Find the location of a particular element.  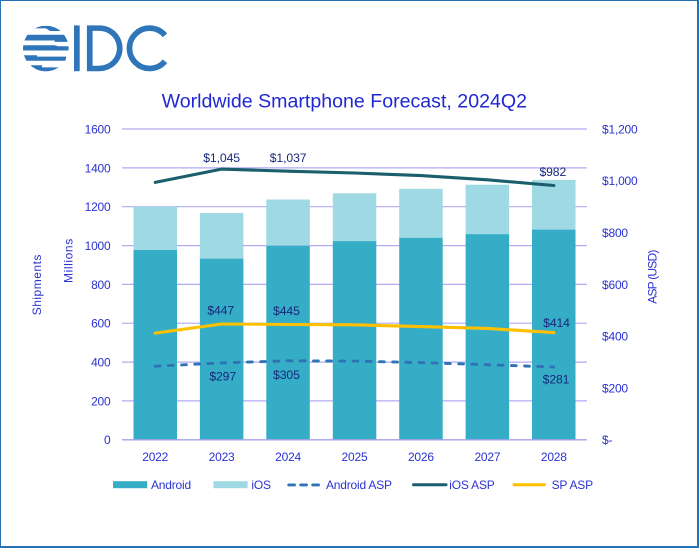

svg-text: 2028 is located at coordinates (554, 457).